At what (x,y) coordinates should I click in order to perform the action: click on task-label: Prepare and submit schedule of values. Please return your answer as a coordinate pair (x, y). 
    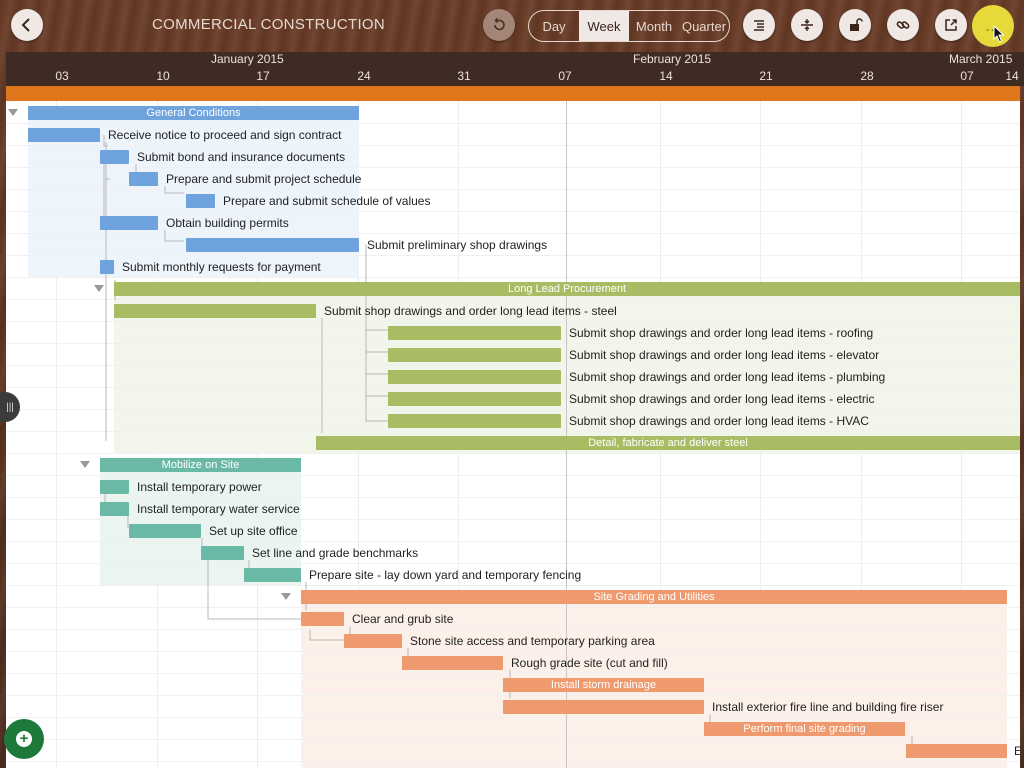
    Looking at the image, I should click on (327, 201).